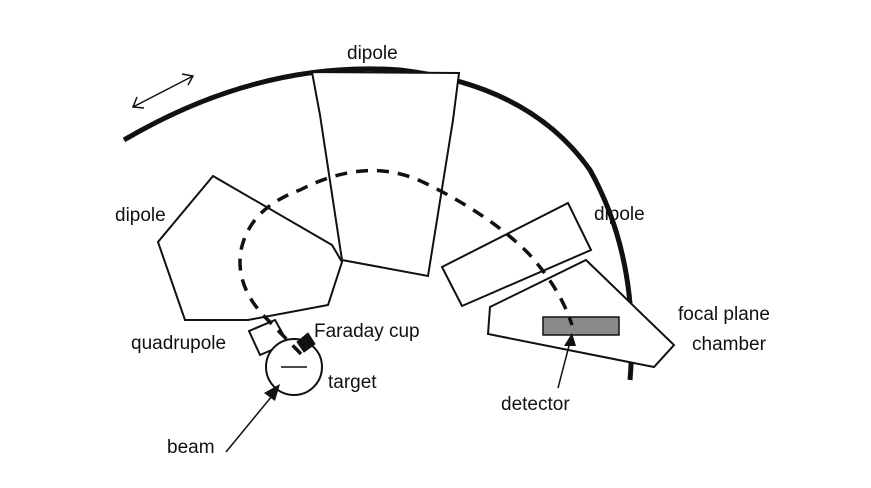 The width and height of the screenshot is (871, 488). What do you see at coordinates (306, 342) in the screenshot?
I see `faraday-cup` at bounding box center [306, 342].